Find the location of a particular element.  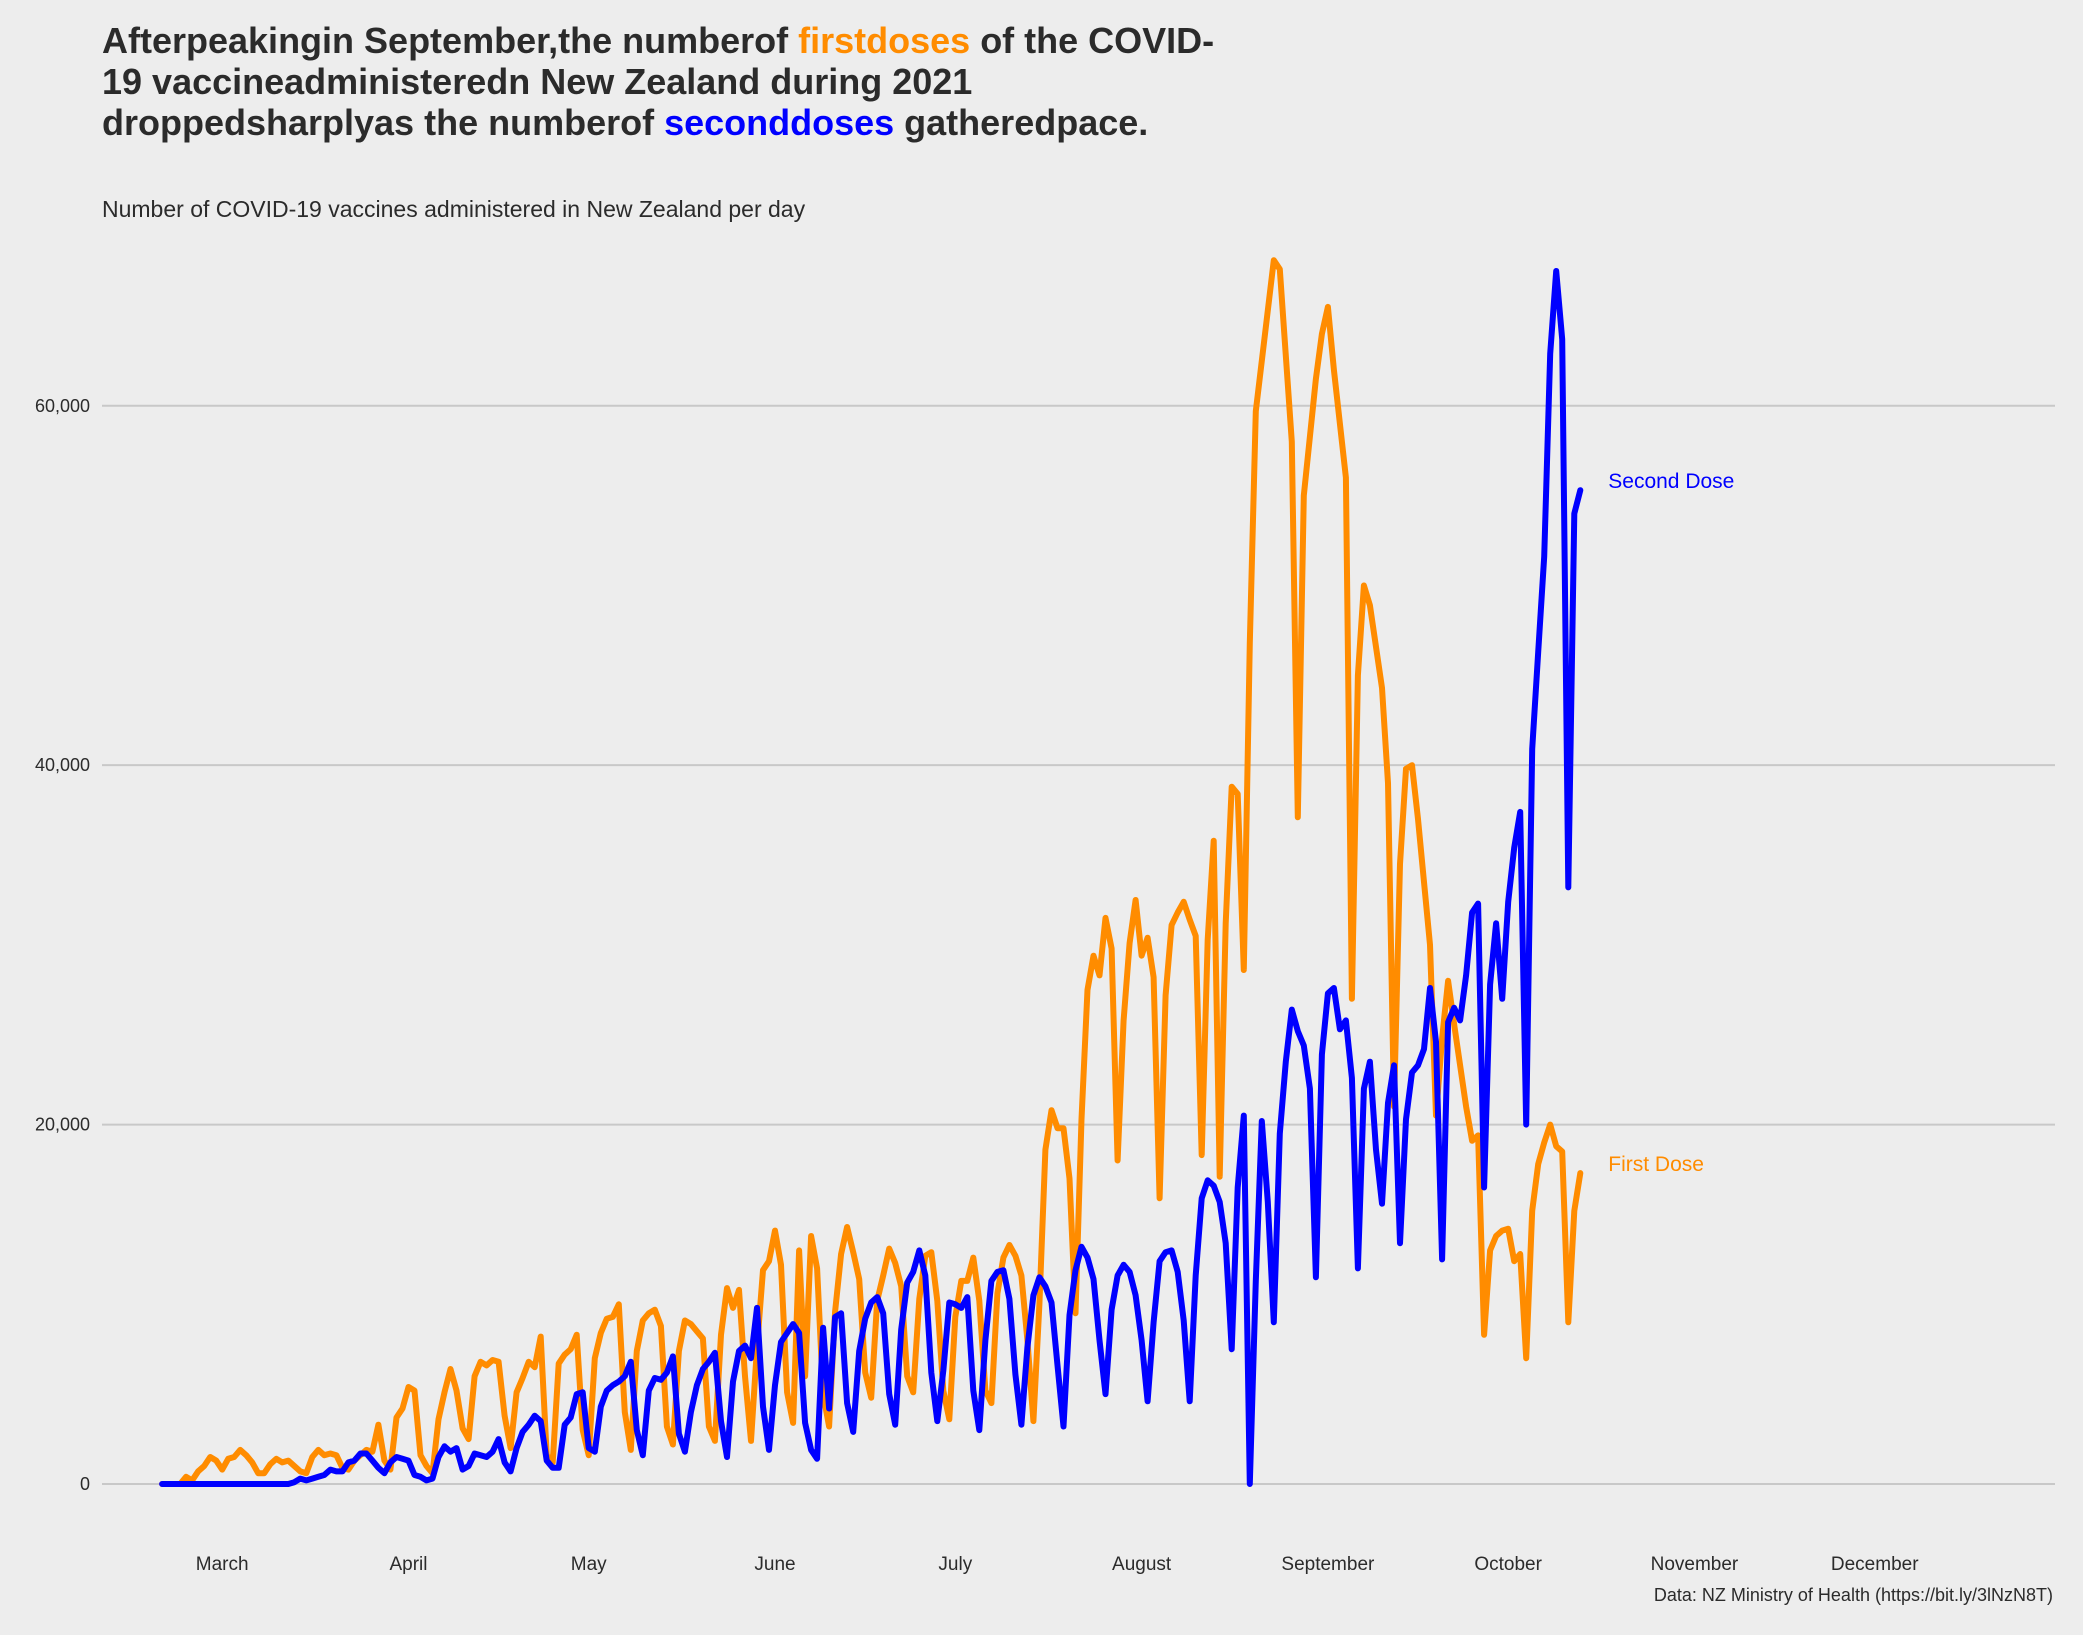

x-tick-label: March is located at coordinates (222, 1564).